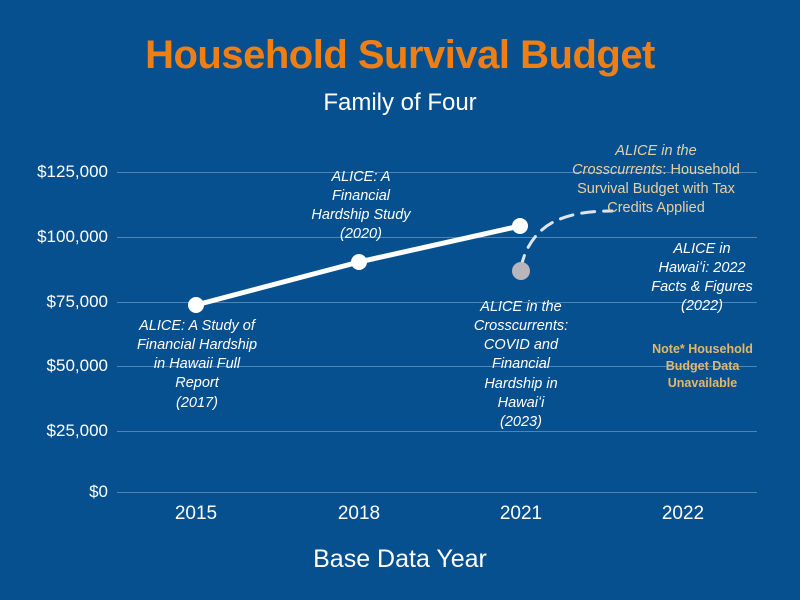 The width and height of the screenshot is (800, 600). I want to click on chart-subtitle: Family of Four, so click(400, 102).